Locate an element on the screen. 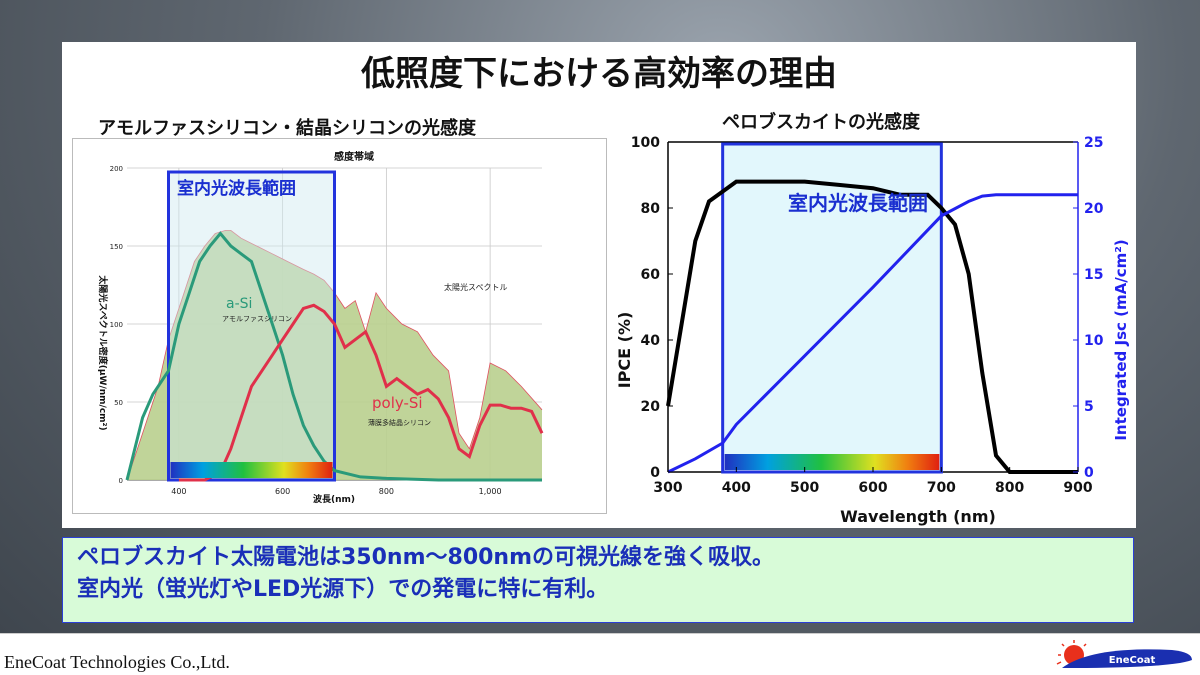 Image resolution: width=1200 pixels, height=675 pixels. left-indoor-range-label: 室内光波長範囲 is located at coordinates (236, 188).